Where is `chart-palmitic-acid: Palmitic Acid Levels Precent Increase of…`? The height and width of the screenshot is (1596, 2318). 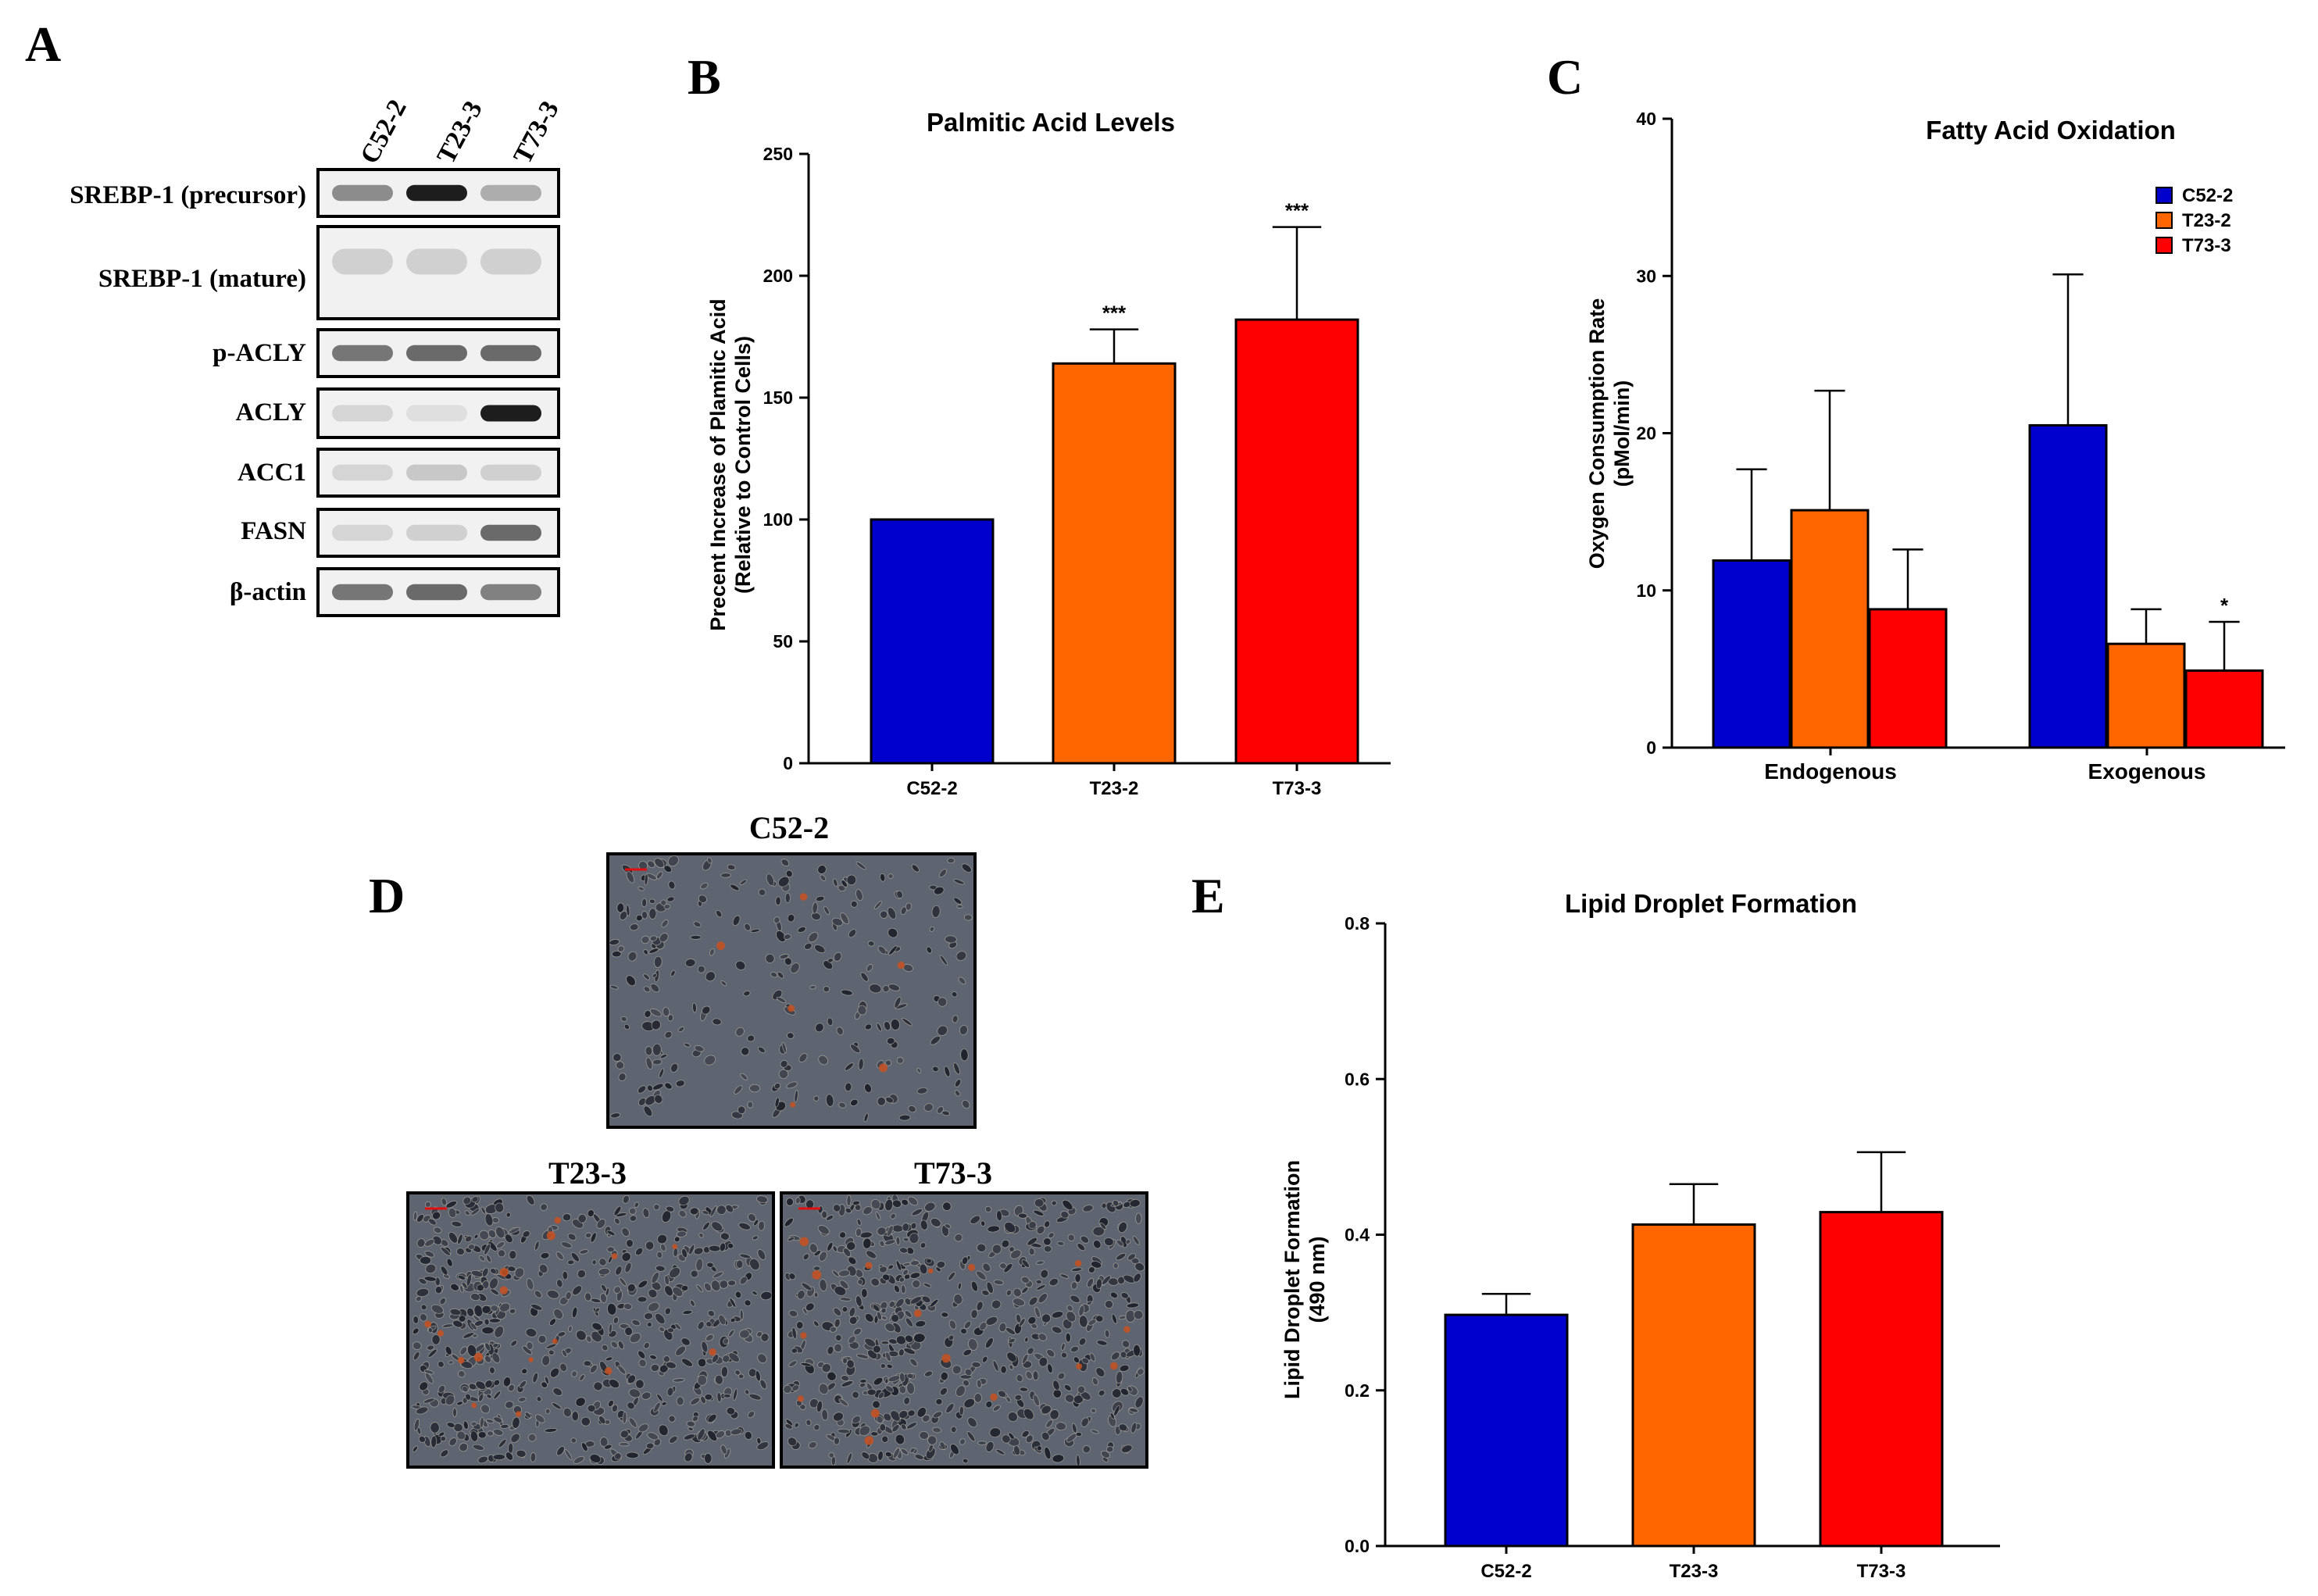 chart-palmitic-acid: Palmitic Acid Levels Precent Increase of… is located at coordinates (1048, 453).